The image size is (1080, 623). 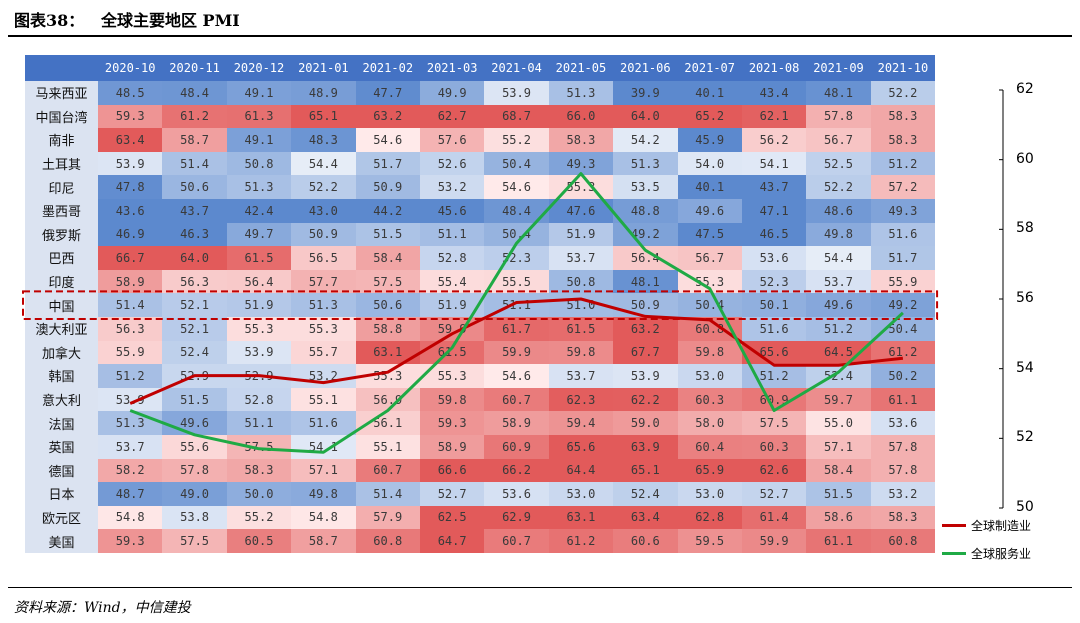 What do you see at coordinates (387, 517) in the screenshot?
I see `heat-cell: 57.9` at bounding box center [387, 517].